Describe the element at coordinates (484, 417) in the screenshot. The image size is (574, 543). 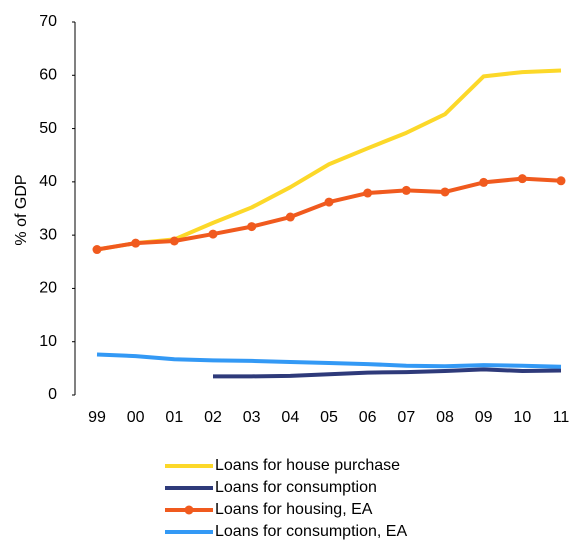
I see `x-tick-label: 09` at that location.